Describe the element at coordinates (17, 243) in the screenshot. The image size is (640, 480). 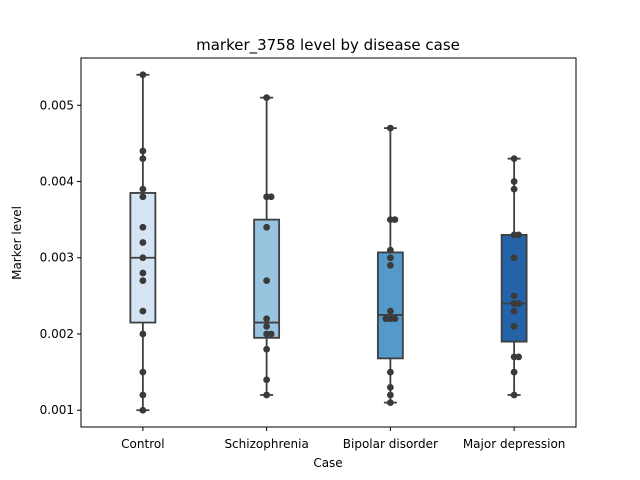
I see `y-axis-label: Marker level` at that location.